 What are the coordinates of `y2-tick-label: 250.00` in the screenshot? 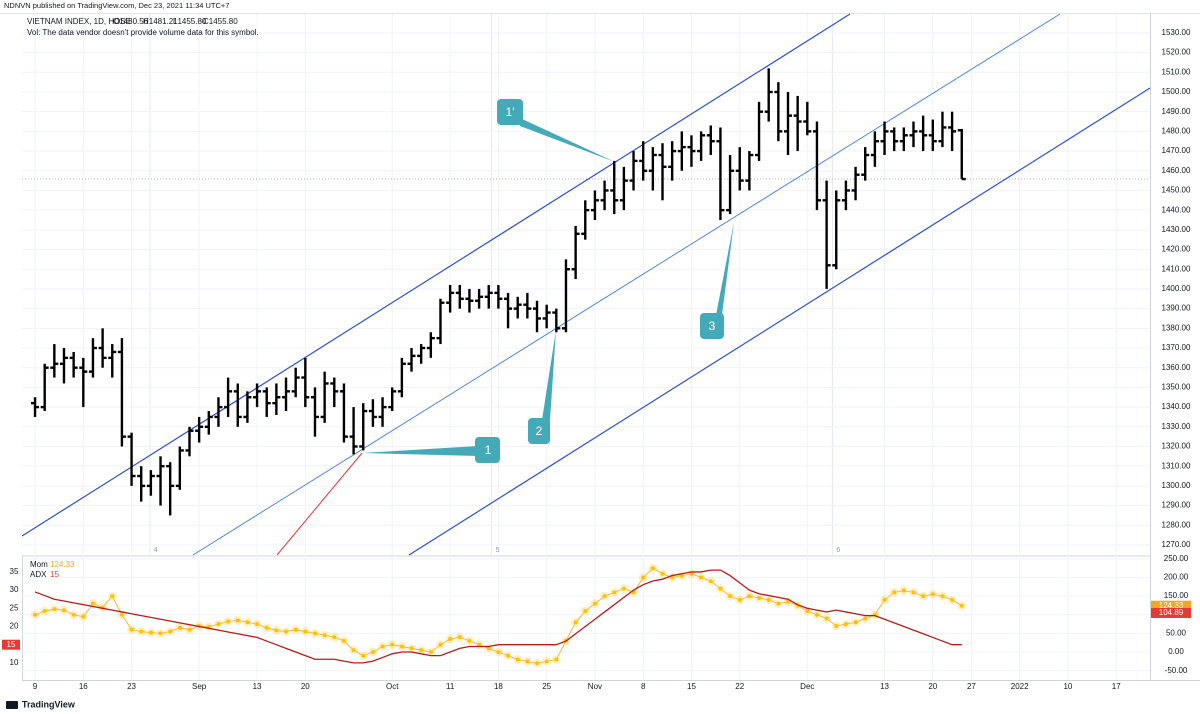 It's located at (1176, 558).